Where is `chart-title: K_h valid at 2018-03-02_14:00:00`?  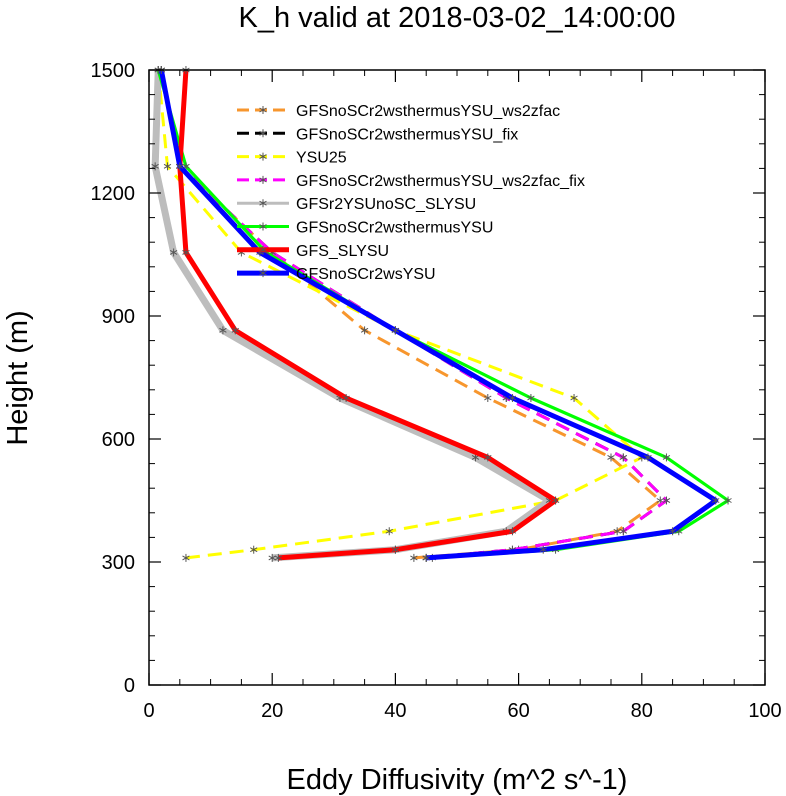 chart-title: K_h valid at 2018-03-02_14:00:00 is located at coordinates (457, 18).